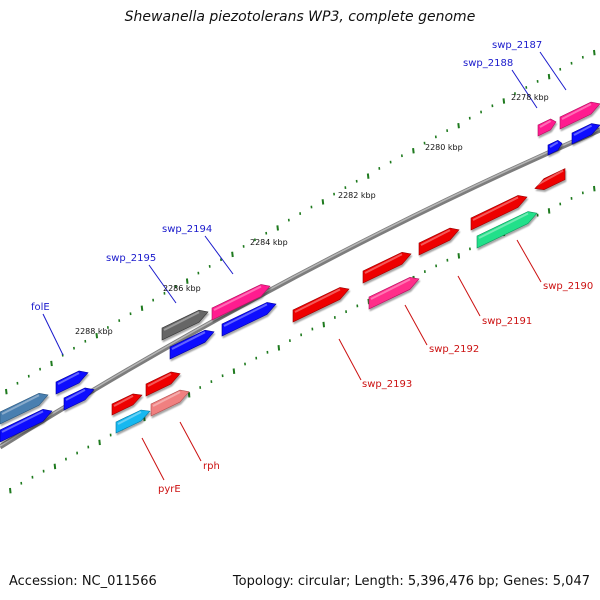  Describe the element at coordinates (182, 288) in the screenshot. I see `scale-label-2286: 2286 kbp` at that location.